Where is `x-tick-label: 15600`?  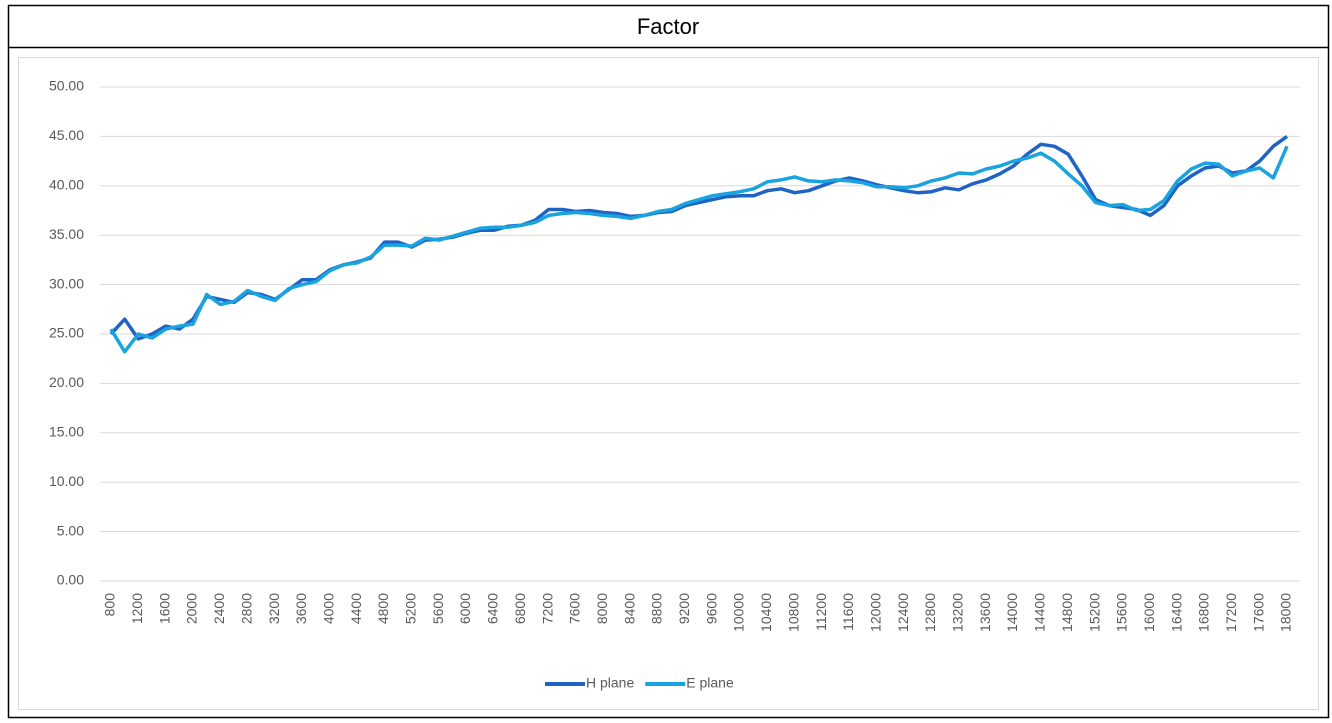 x-tick-label: 15600 is located at coordinates (1122, 612).